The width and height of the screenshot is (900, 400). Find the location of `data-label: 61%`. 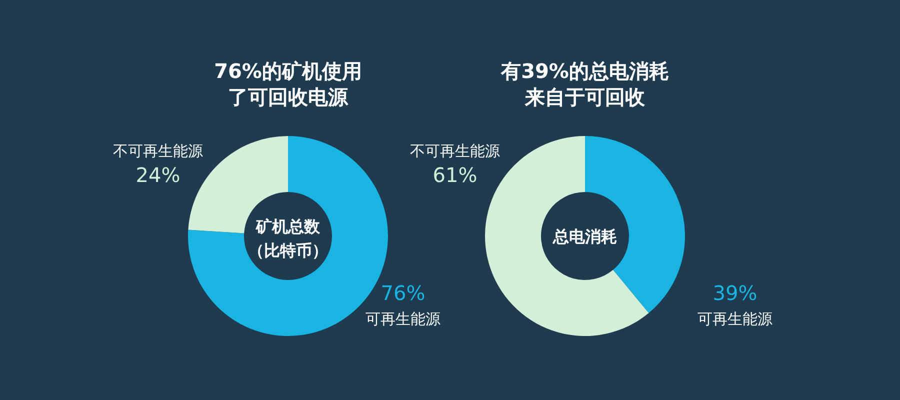

data-label: 61% is located at coordinates (455, 175).